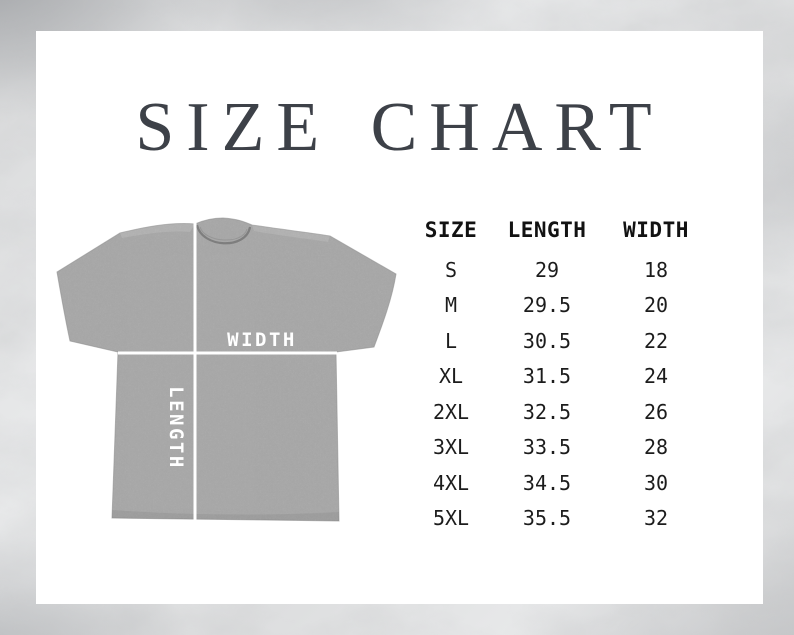  I want to click on size-cell: L, so click(451, 340).